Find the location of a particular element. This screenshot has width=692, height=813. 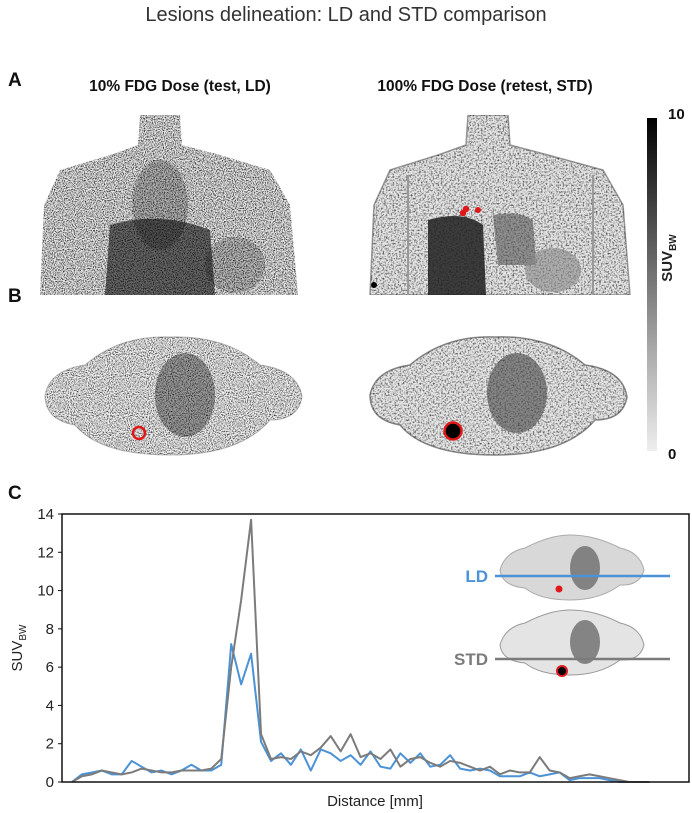

coronal-ld-pet-image is located at coordinates (172, 205).